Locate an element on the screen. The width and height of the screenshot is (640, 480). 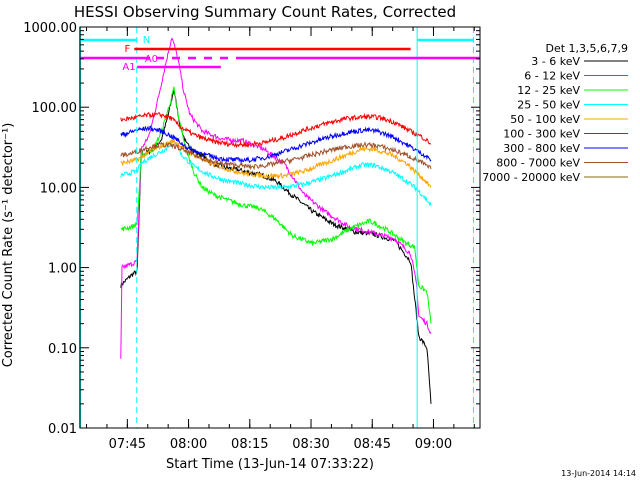
x-tick-label-0: 07:45 is located at coordinates (127, 444).